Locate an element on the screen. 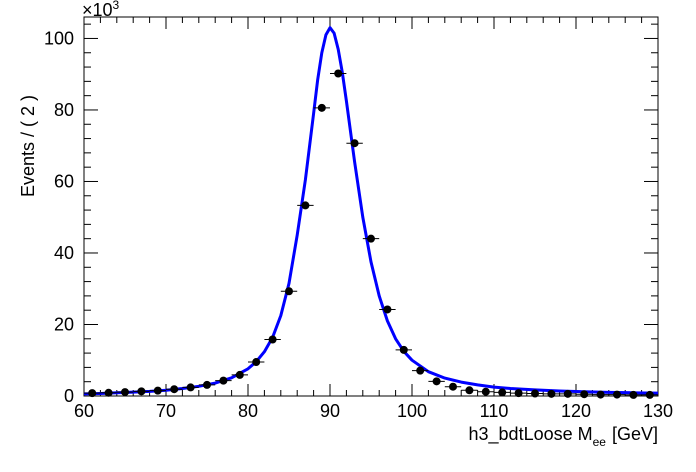  y-tick-label: 40 is located at coordinates (64, 253).